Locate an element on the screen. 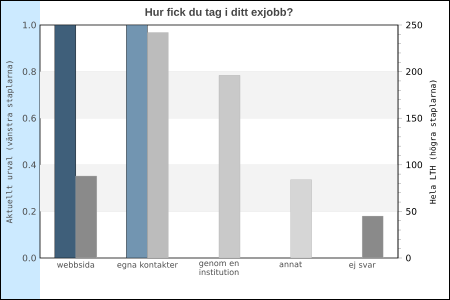 The width and height of the screenshot is (450, 300). y-tick-label: 0.0 is located at coordinates (29, 258).